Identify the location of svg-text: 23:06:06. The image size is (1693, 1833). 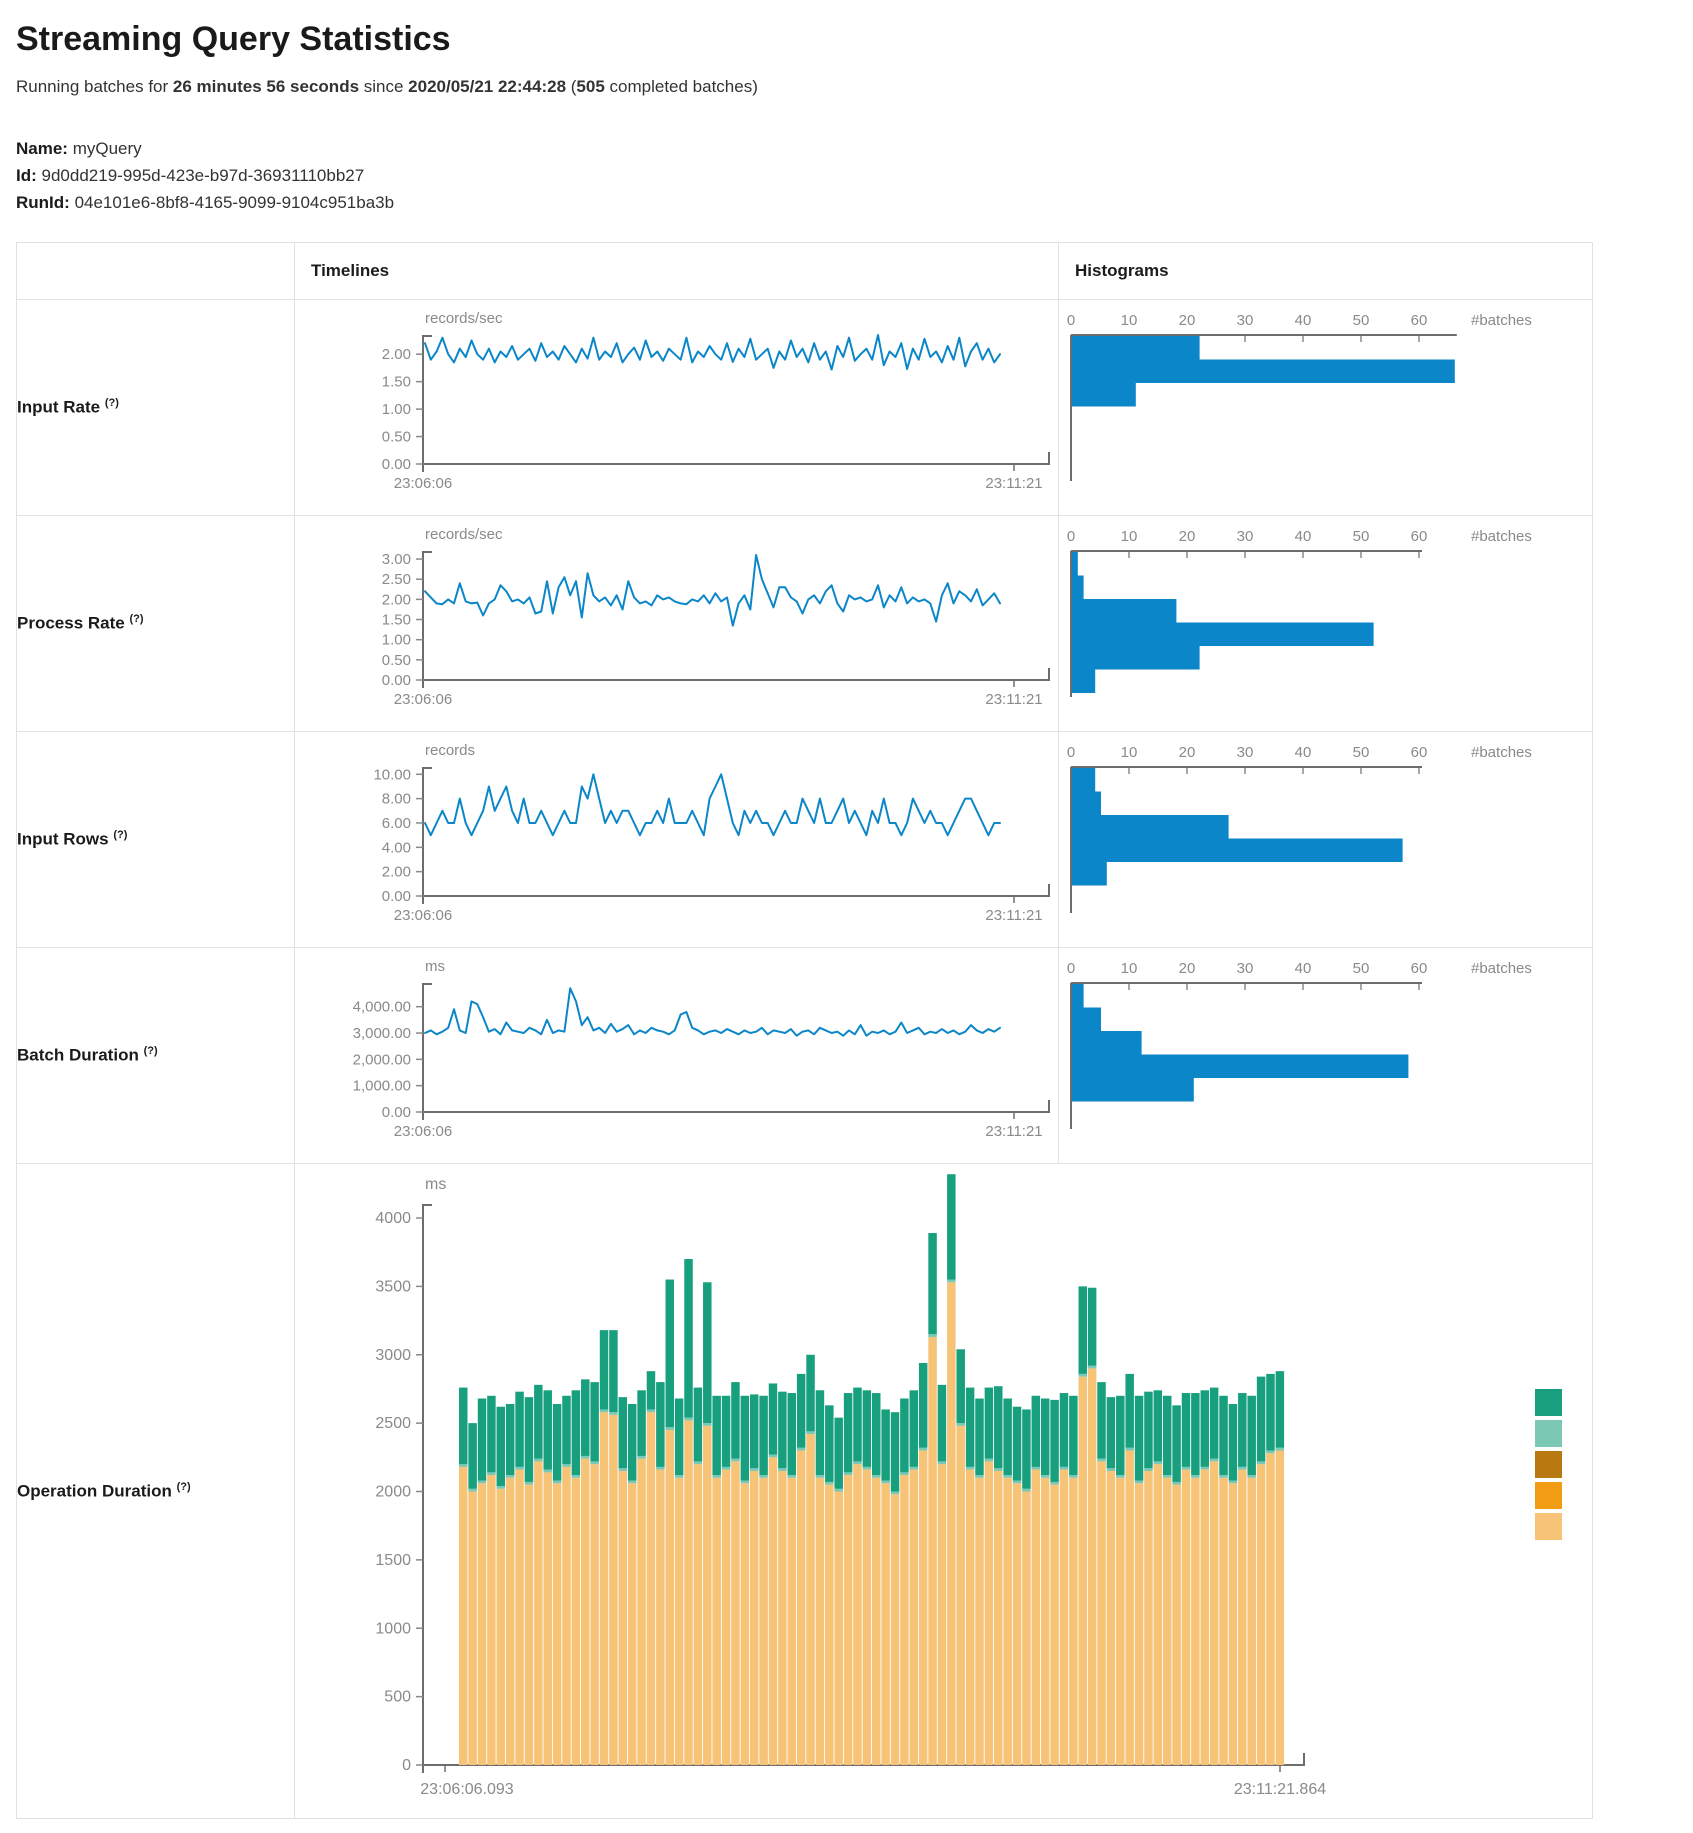
(423, 1131).